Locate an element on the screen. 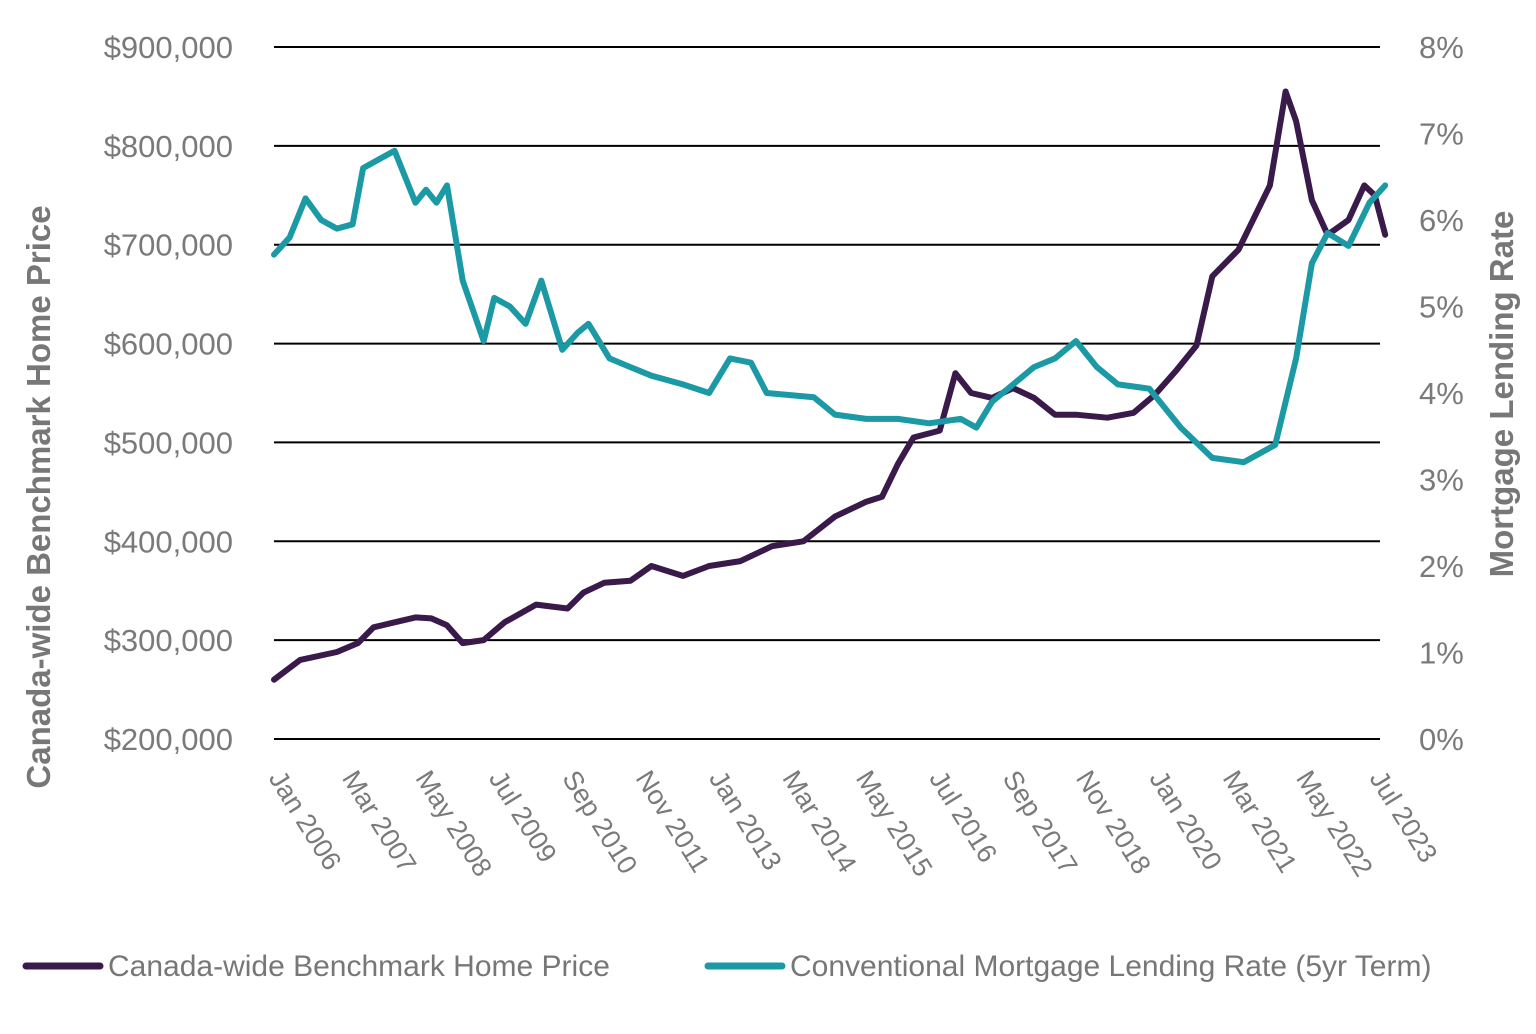 This screenshot has width=1536, height=1034. left-tick-label: $700,000 is located at coordinates (168, 245).